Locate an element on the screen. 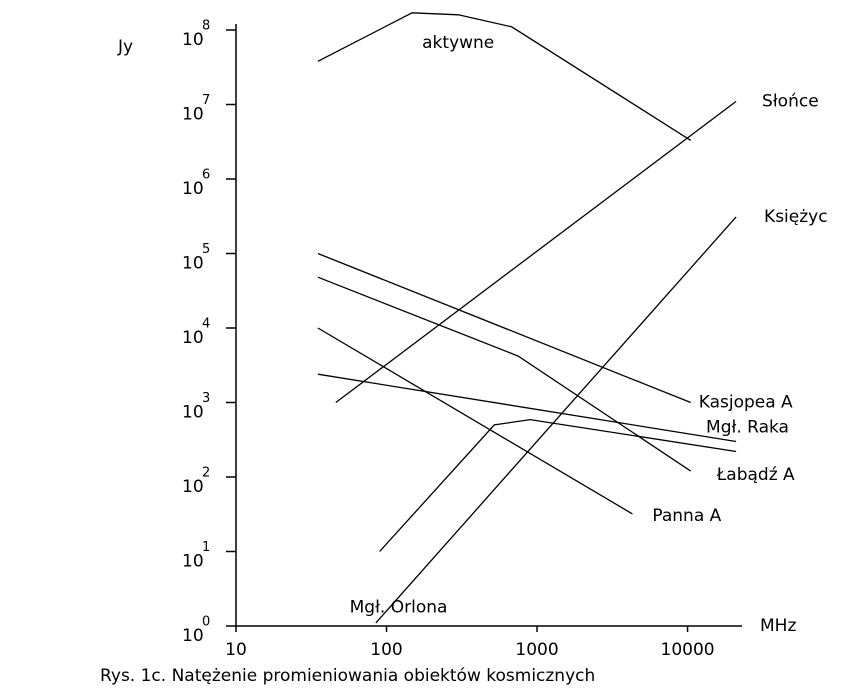  x-tick-label: 10000 is located at coordinates (688, 650).